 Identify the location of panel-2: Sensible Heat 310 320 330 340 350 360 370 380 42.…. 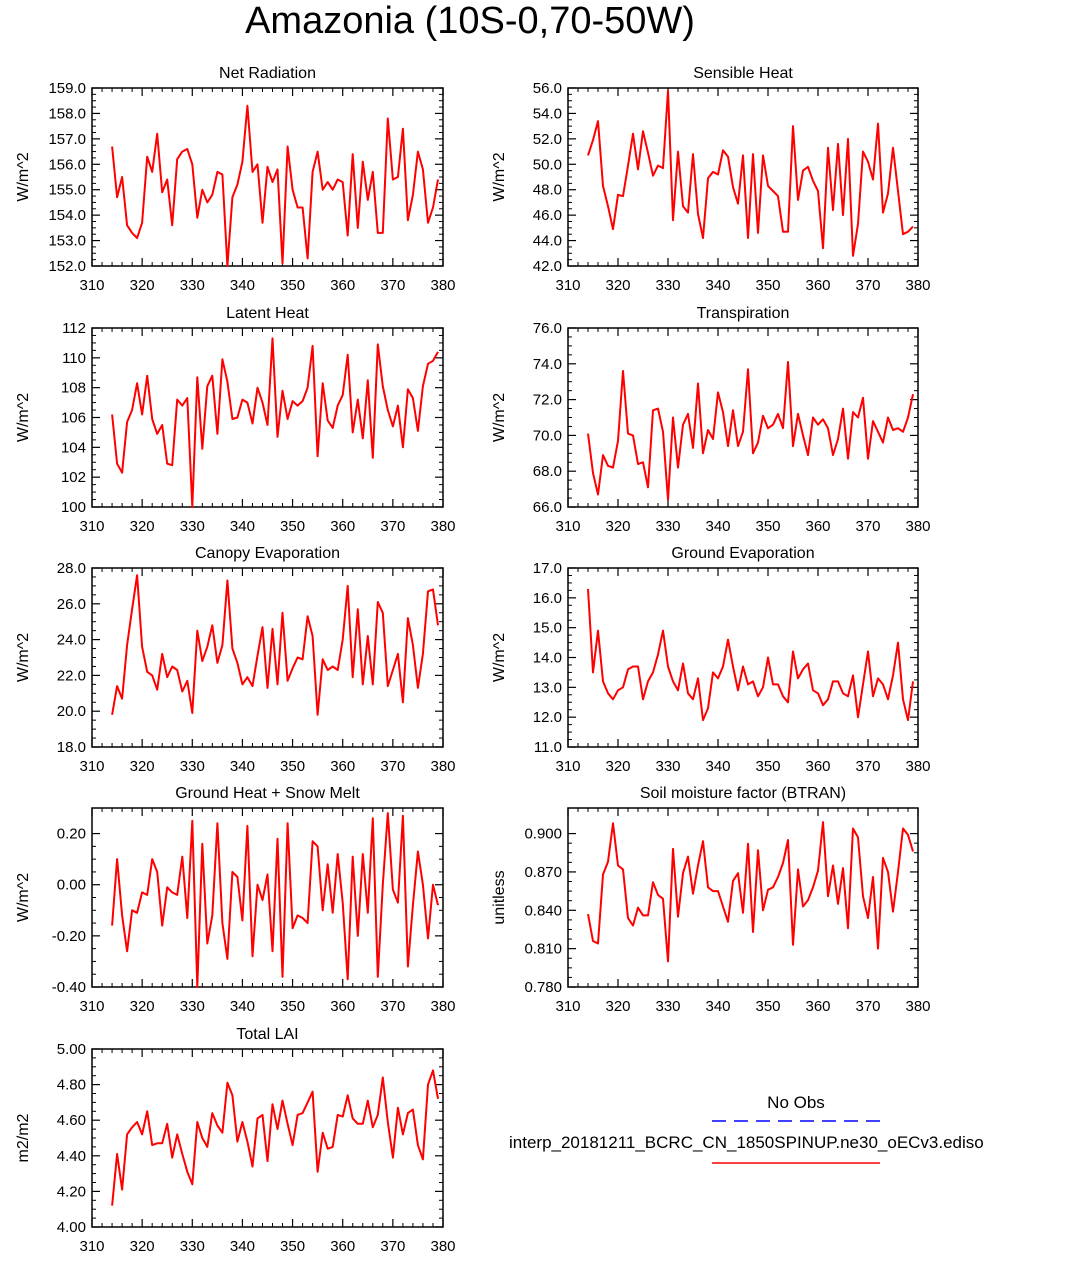
(711, 179).